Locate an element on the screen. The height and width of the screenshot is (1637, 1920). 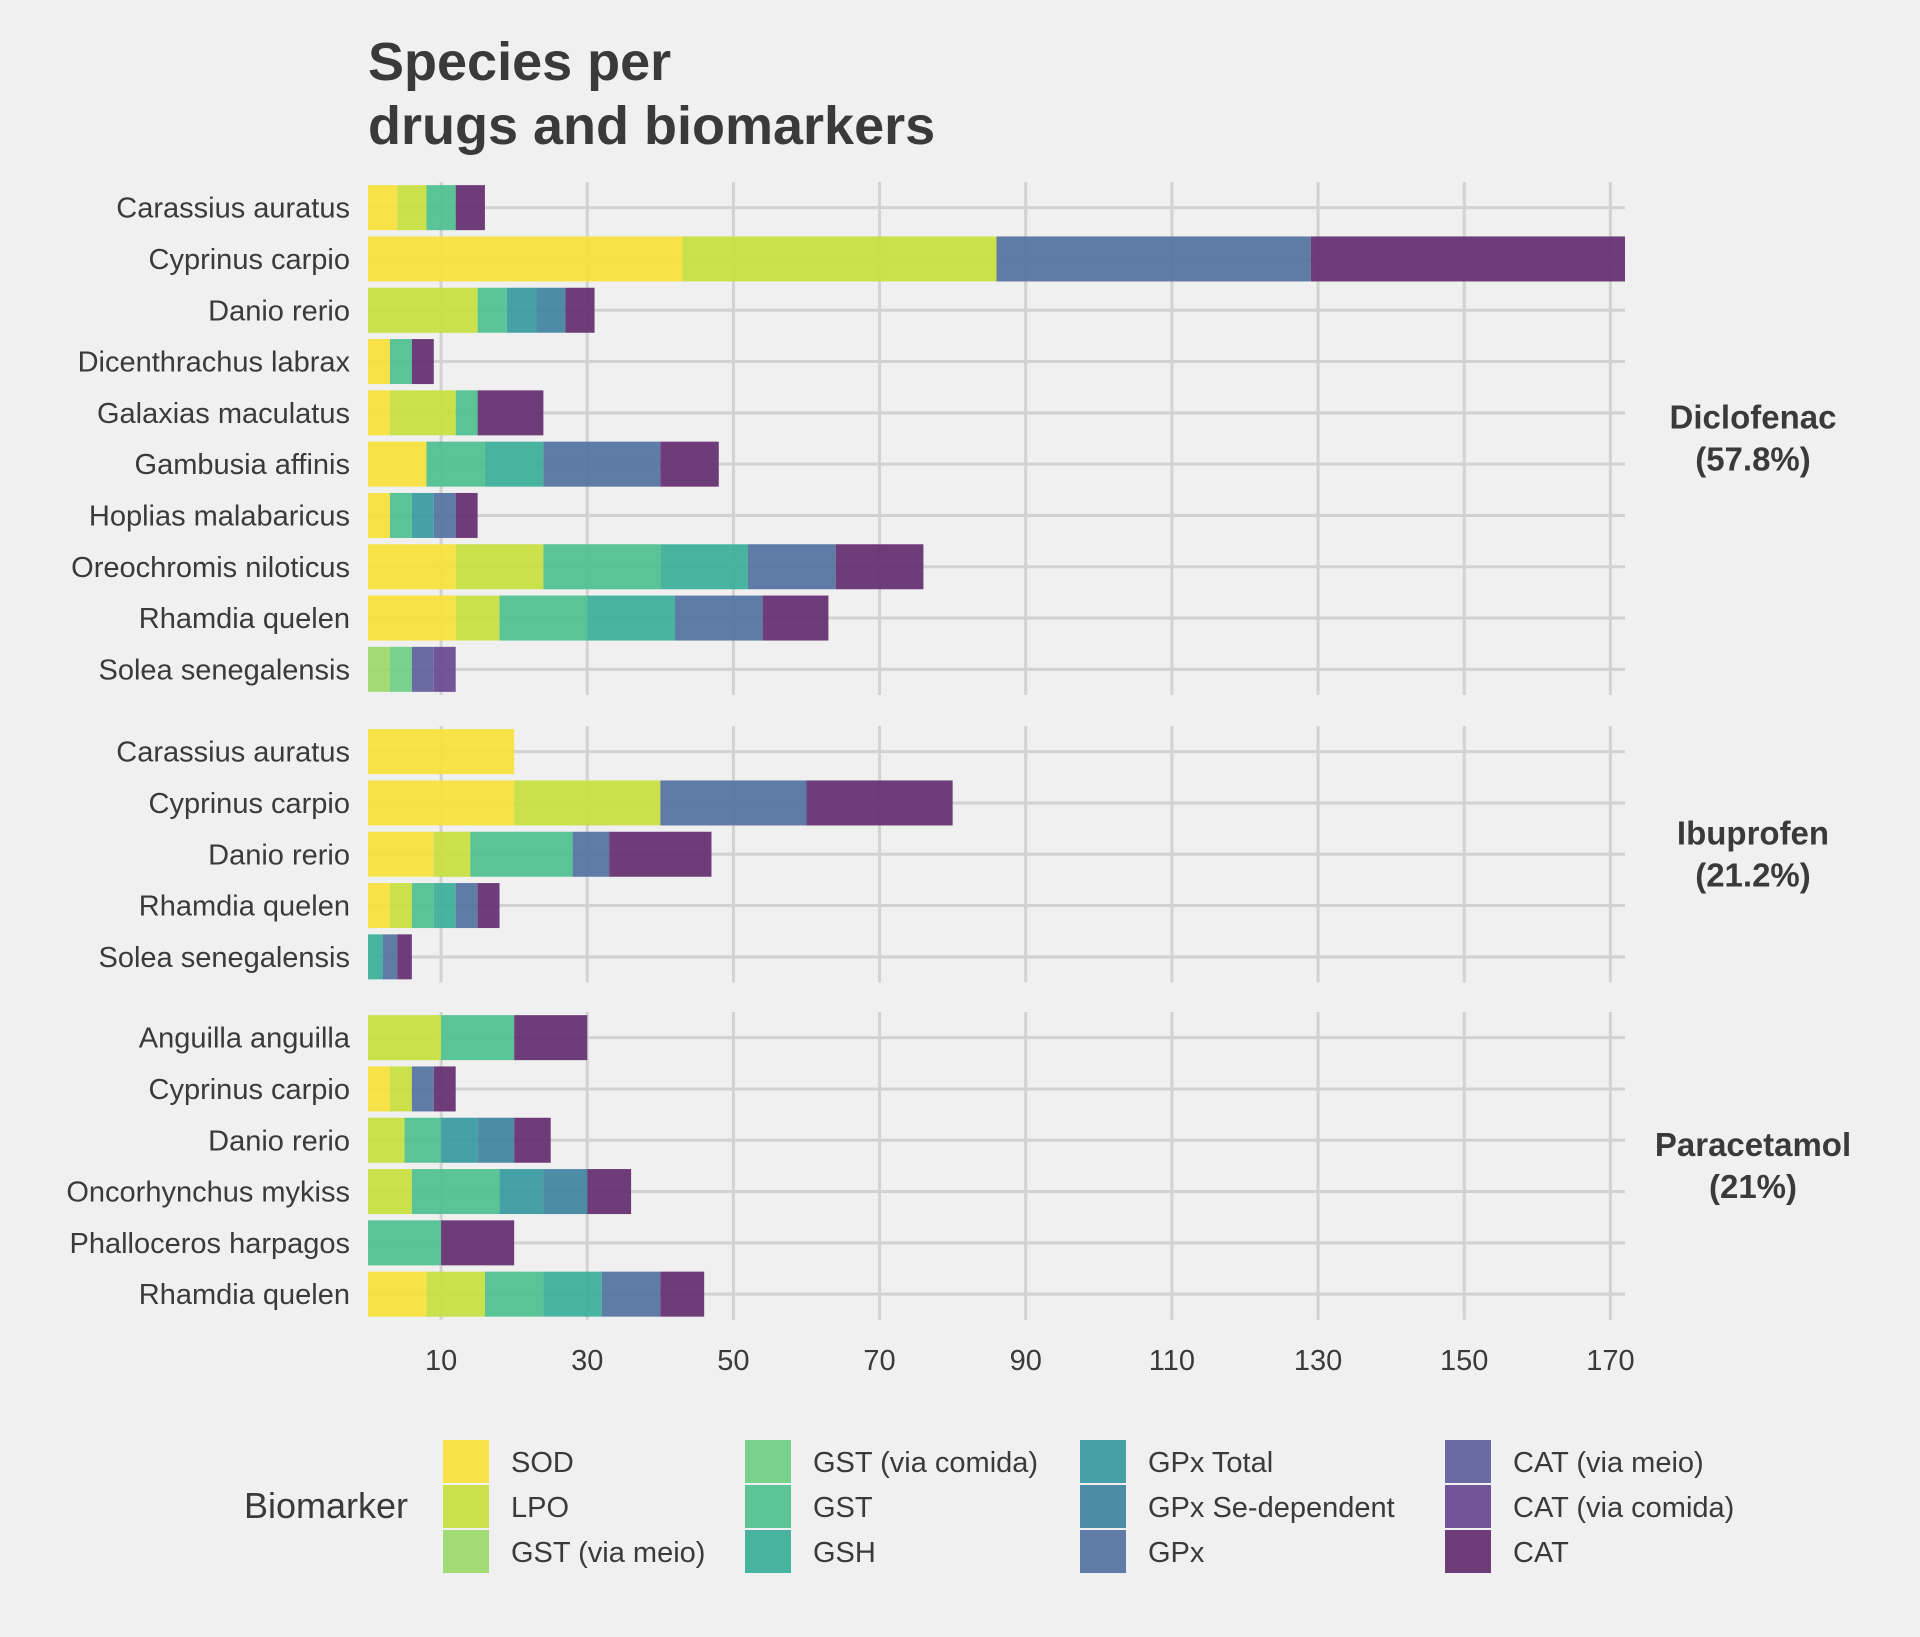
y-label-oncorhynchus-mykiss: Oncorhynchus mykiss is located at coordinates (208, 1193).